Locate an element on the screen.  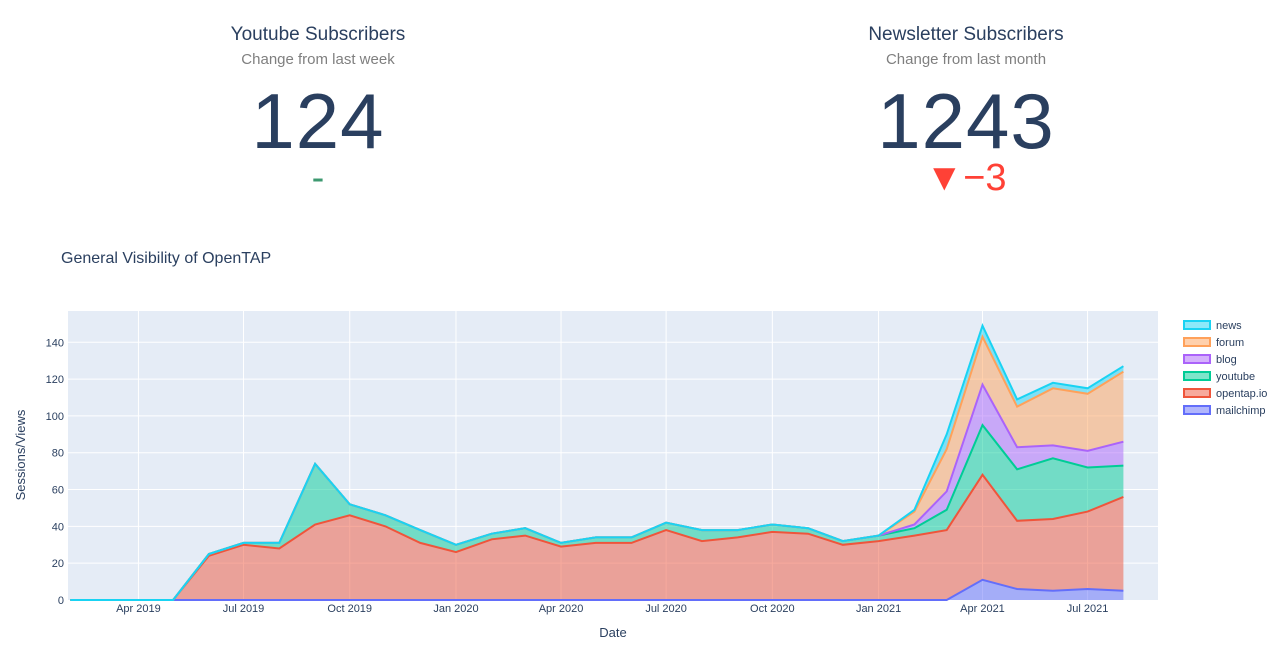
x-tick-label: Apr 2021 is located at coordinates (982, 609).